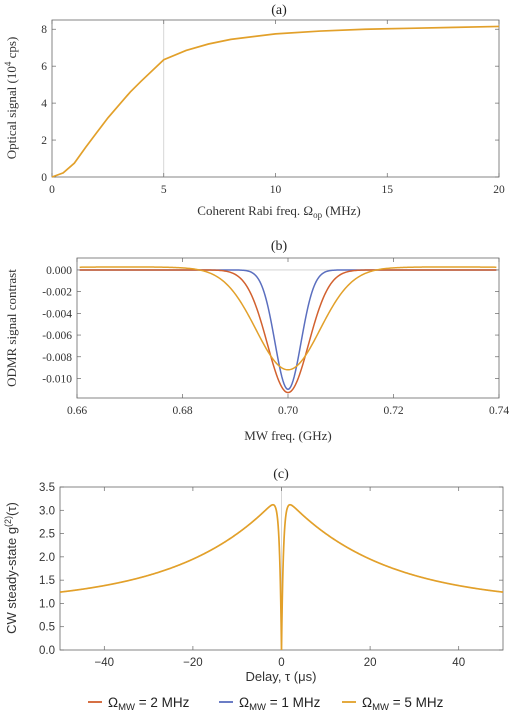 The width and height of the screenshot is (516, 713). What do you see at coordinates (8, 521) in the screenshot?
I see `panel-c-y-label-sup: (2)` at bounding box center [8, 521].